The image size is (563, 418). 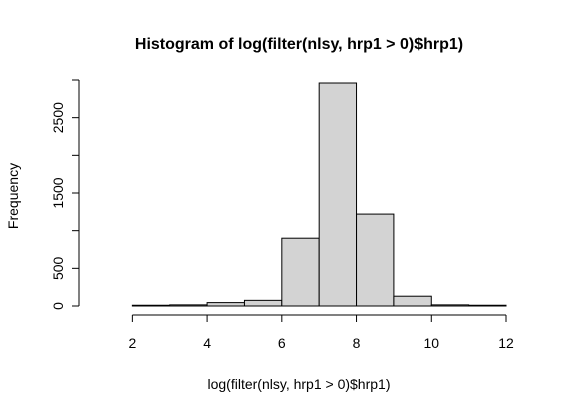 I want to click on x-tick-label-10: 10, so click(x=431, y=343).